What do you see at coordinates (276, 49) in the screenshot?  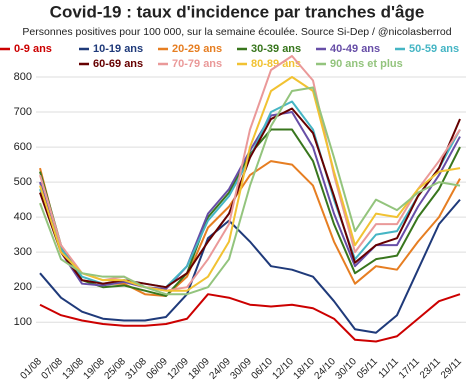 I see `legend-label: 30-39 ans` at bounding box center [276, 49].